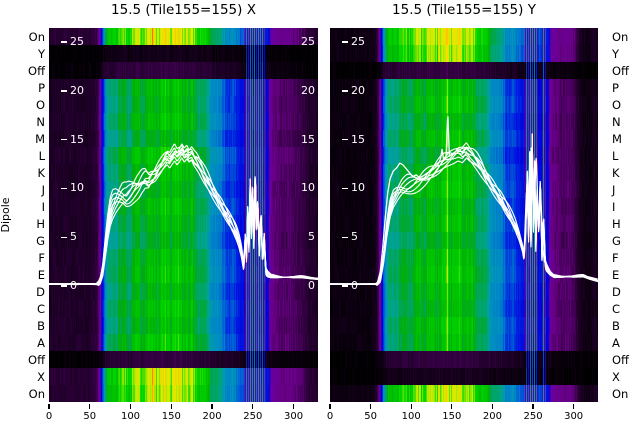 This screenshot has height=440, width=640. I want to click on dipole-label-left: C, so click(40, 308).